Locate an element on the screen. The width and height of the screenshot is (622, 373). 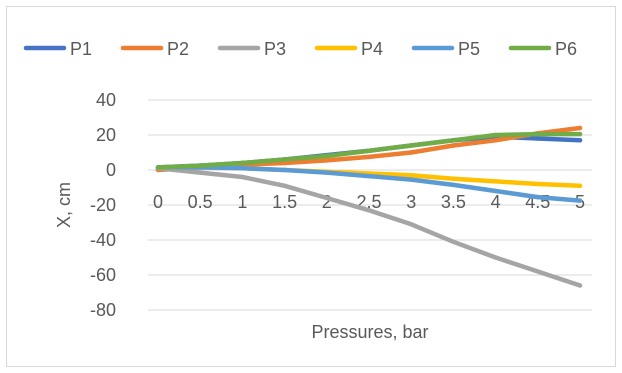
legend-label: P4 is located at coordinates (372, 49).